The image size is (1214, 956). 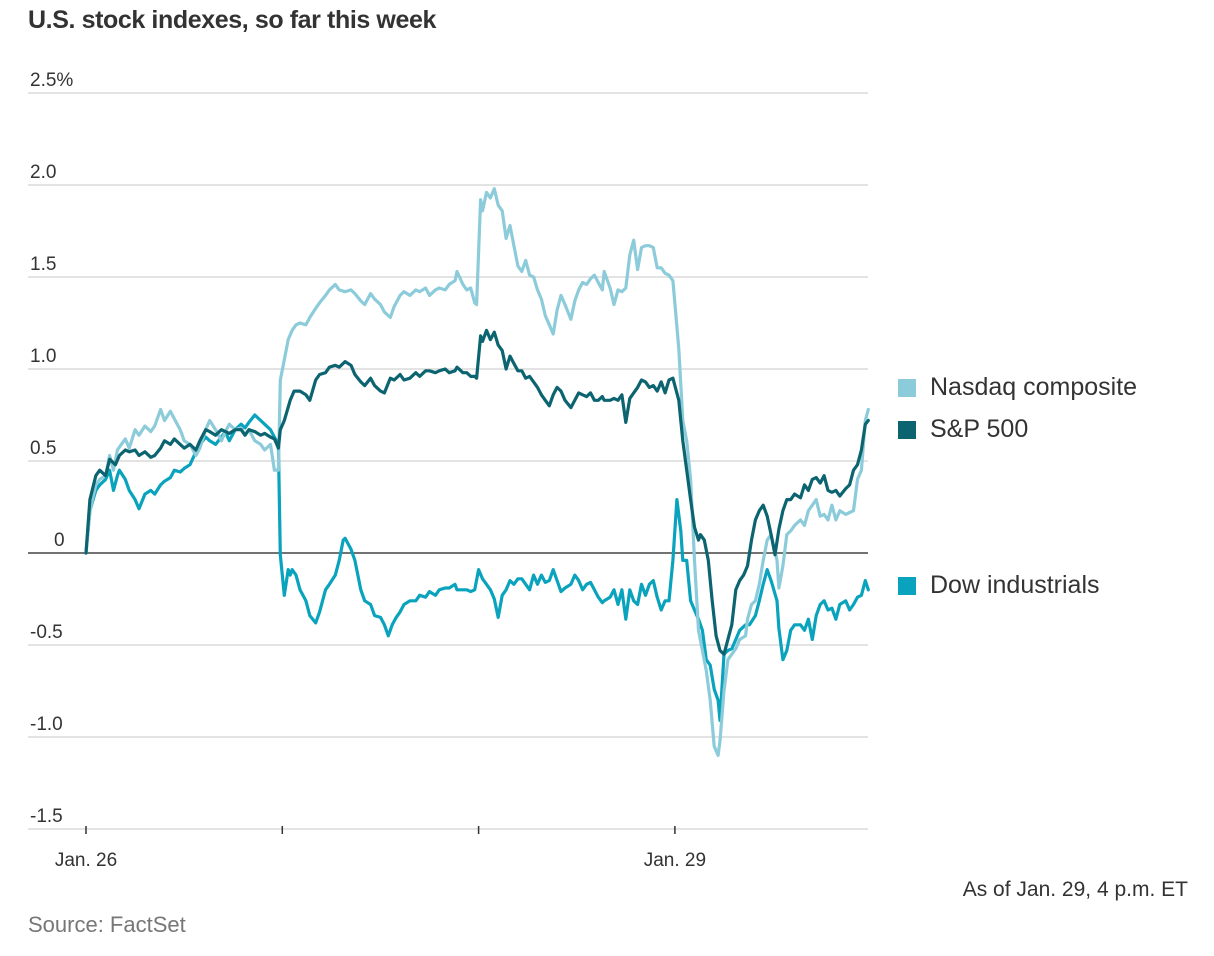 I want to click on y-tick-label: 1.5, so click(x=43, y=264).